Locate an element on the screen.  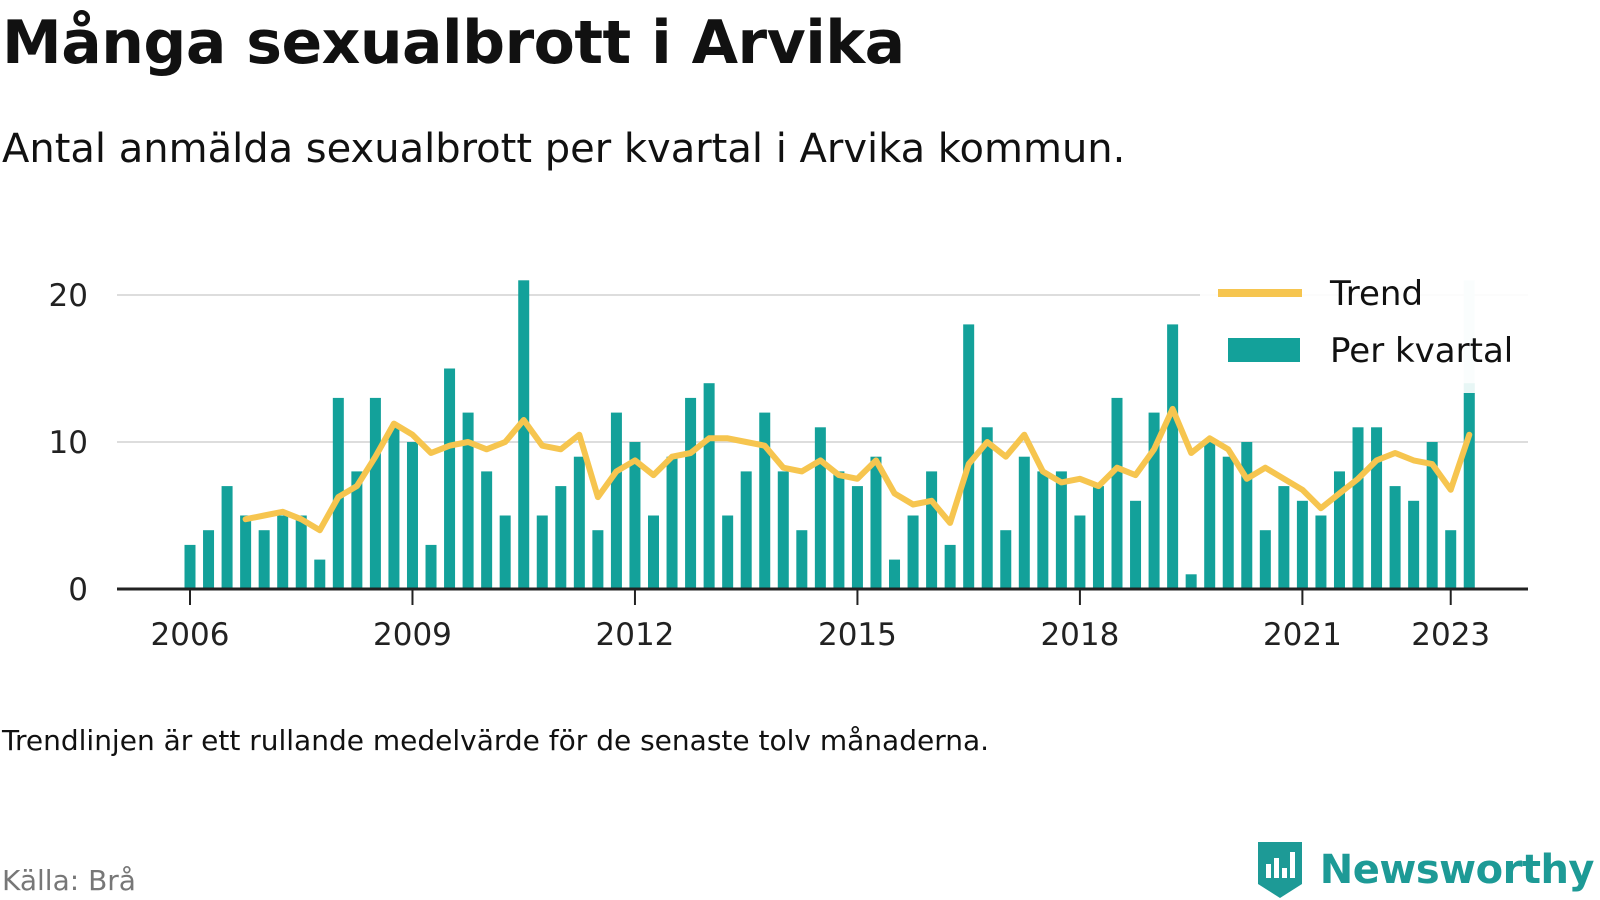
x-tick-label: 2009 is located at coordinates (412, 635).